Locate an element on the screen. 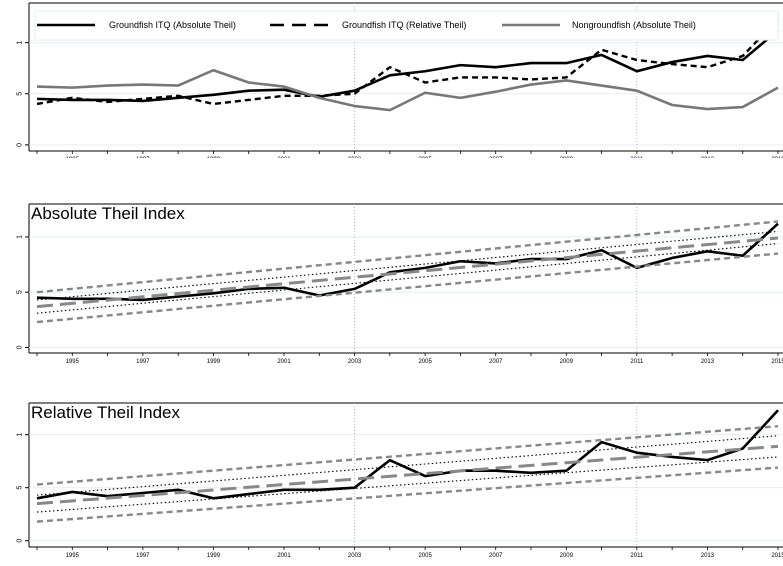 Image resolution: width=783 pixels, height=566 pixels. series-line-groundfish-itq-relative-theil is located at coordinates (407, 62).